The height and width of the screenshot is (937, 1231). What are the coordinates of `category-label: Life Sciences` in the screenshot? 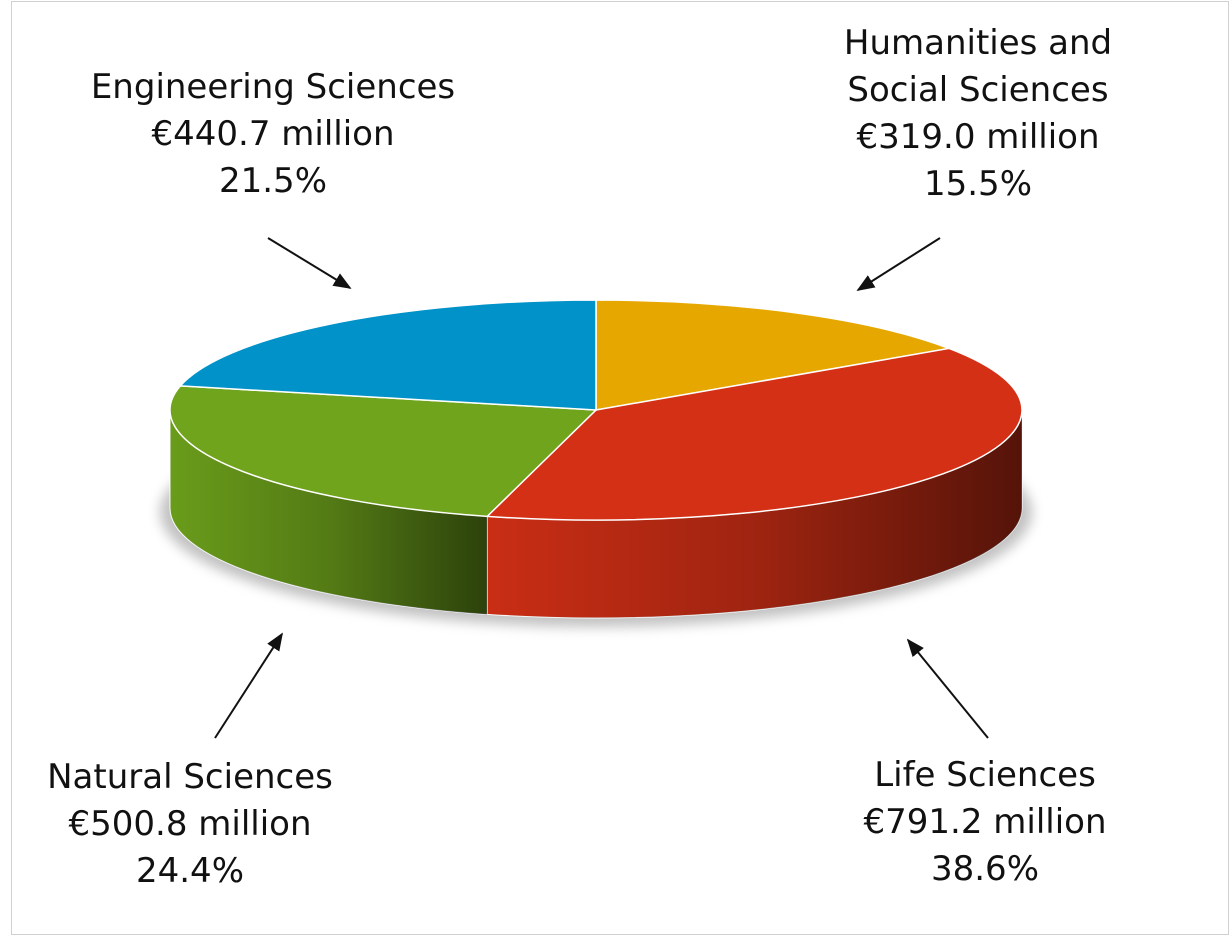 It's located at (985, 775).